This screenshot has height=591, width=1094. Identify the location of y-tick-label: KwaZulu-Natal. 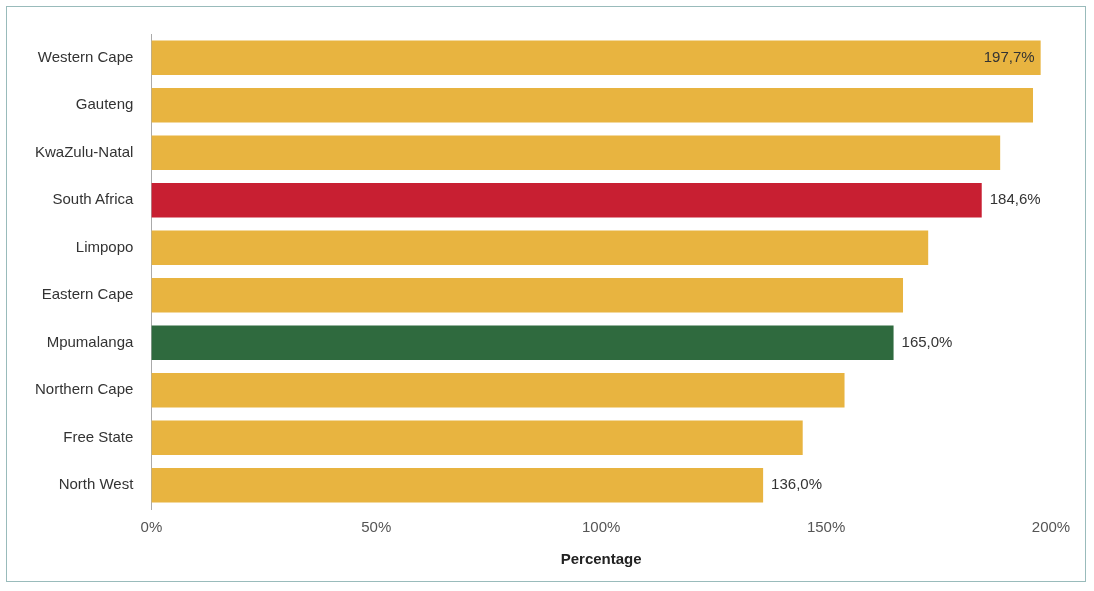
(84, 151).